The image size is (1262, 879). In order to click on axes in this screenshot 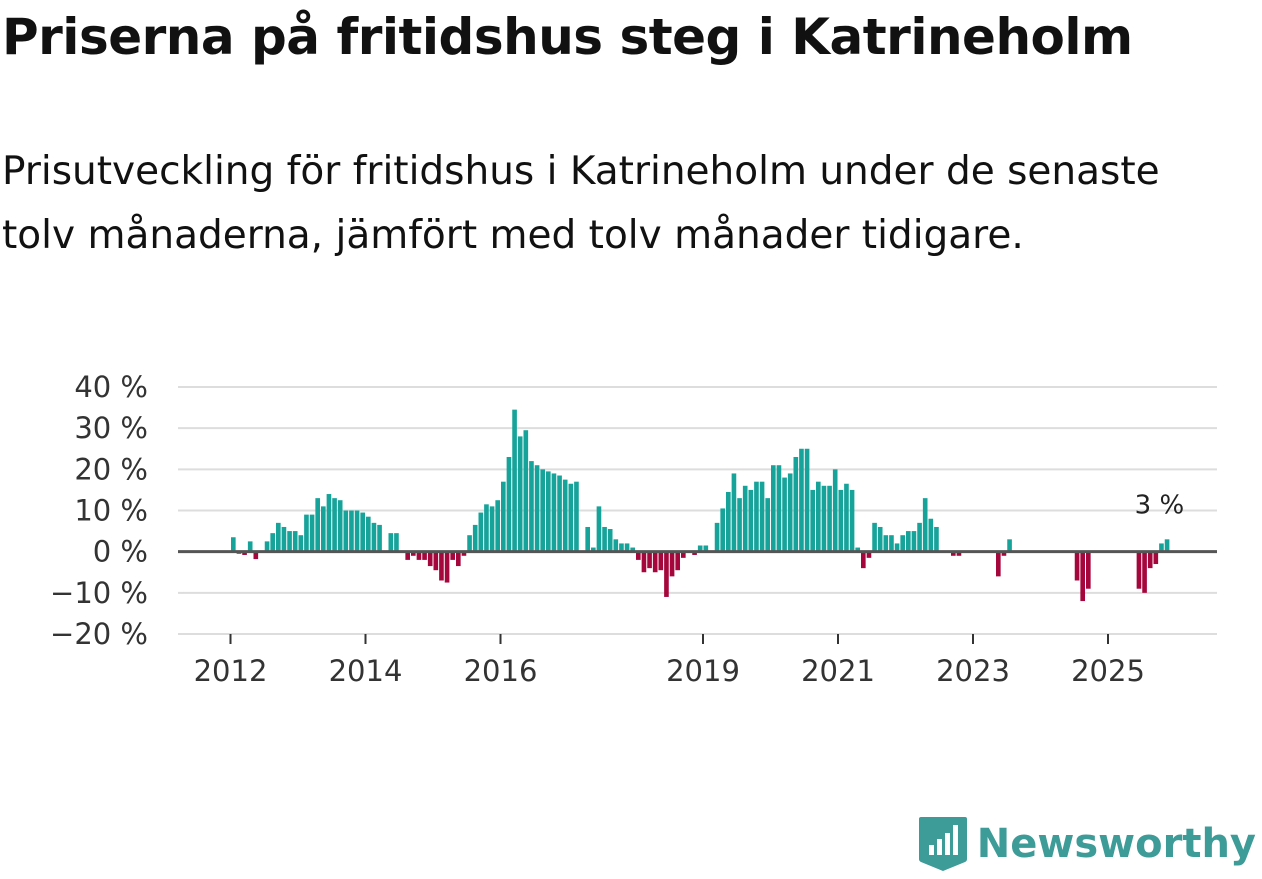, I will do `click(697, 597)`.